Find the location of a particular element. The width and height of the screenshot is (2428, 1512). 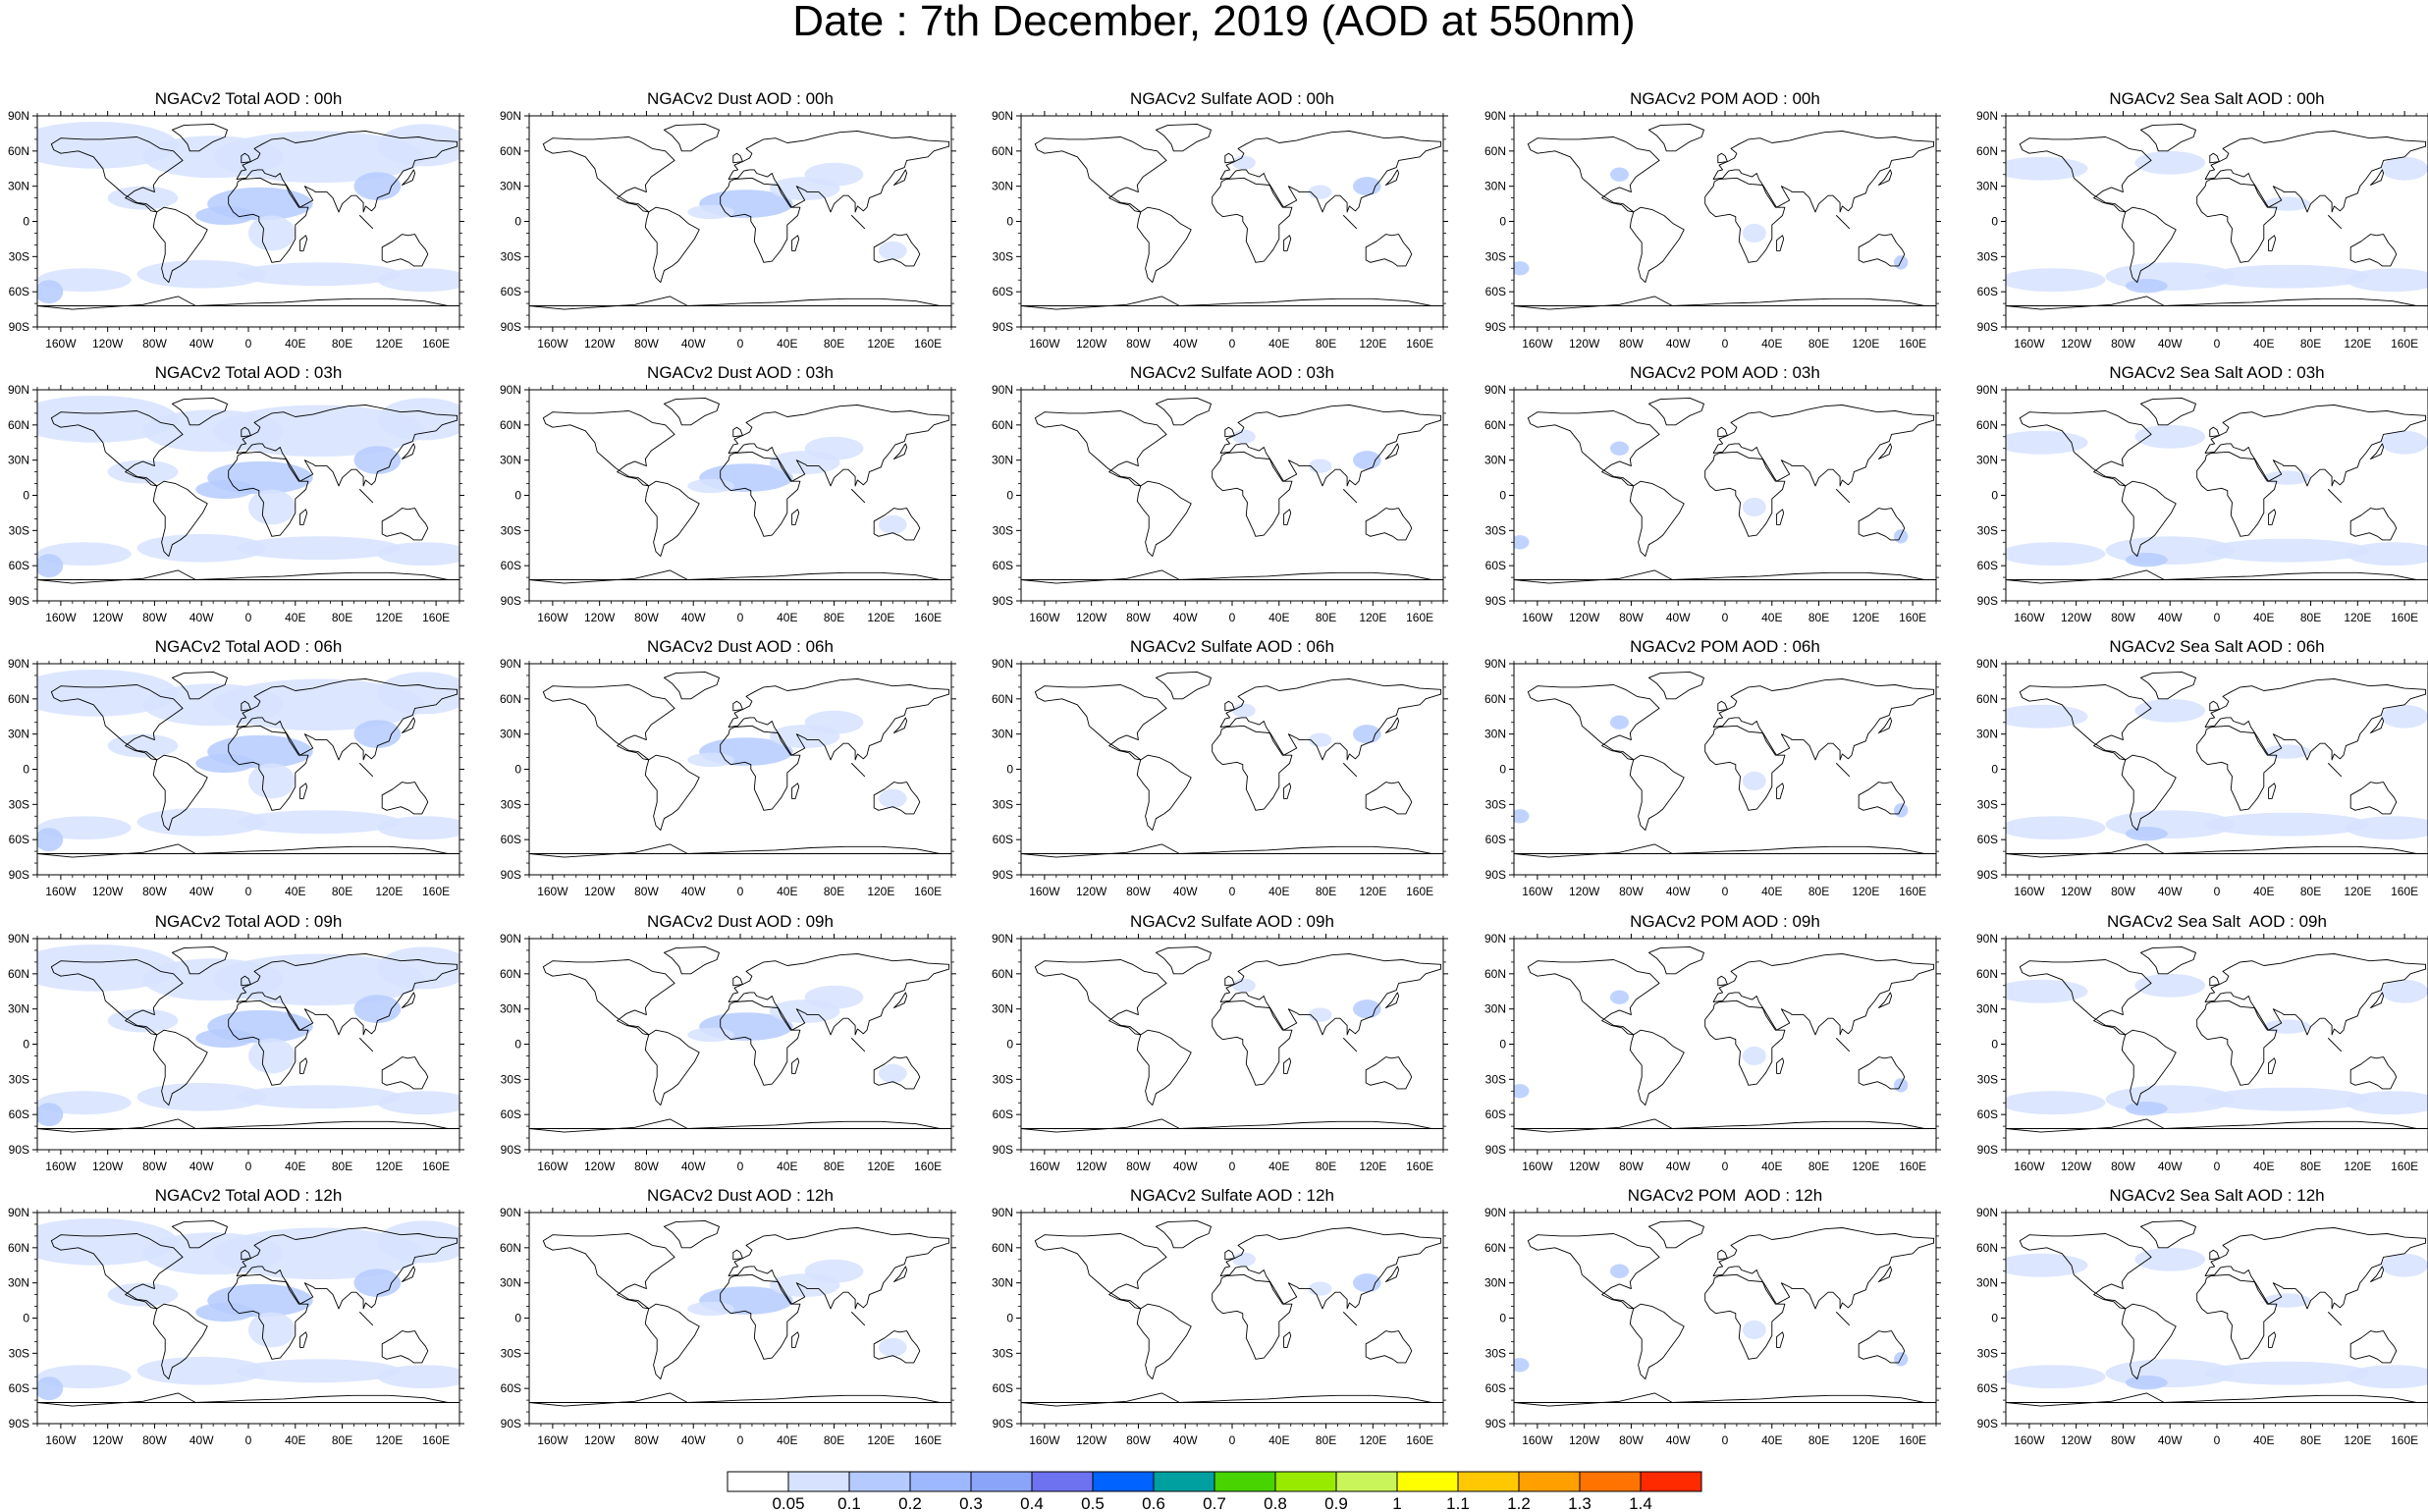

lon-tick-label: 80W is located at coordinates (647, 617).